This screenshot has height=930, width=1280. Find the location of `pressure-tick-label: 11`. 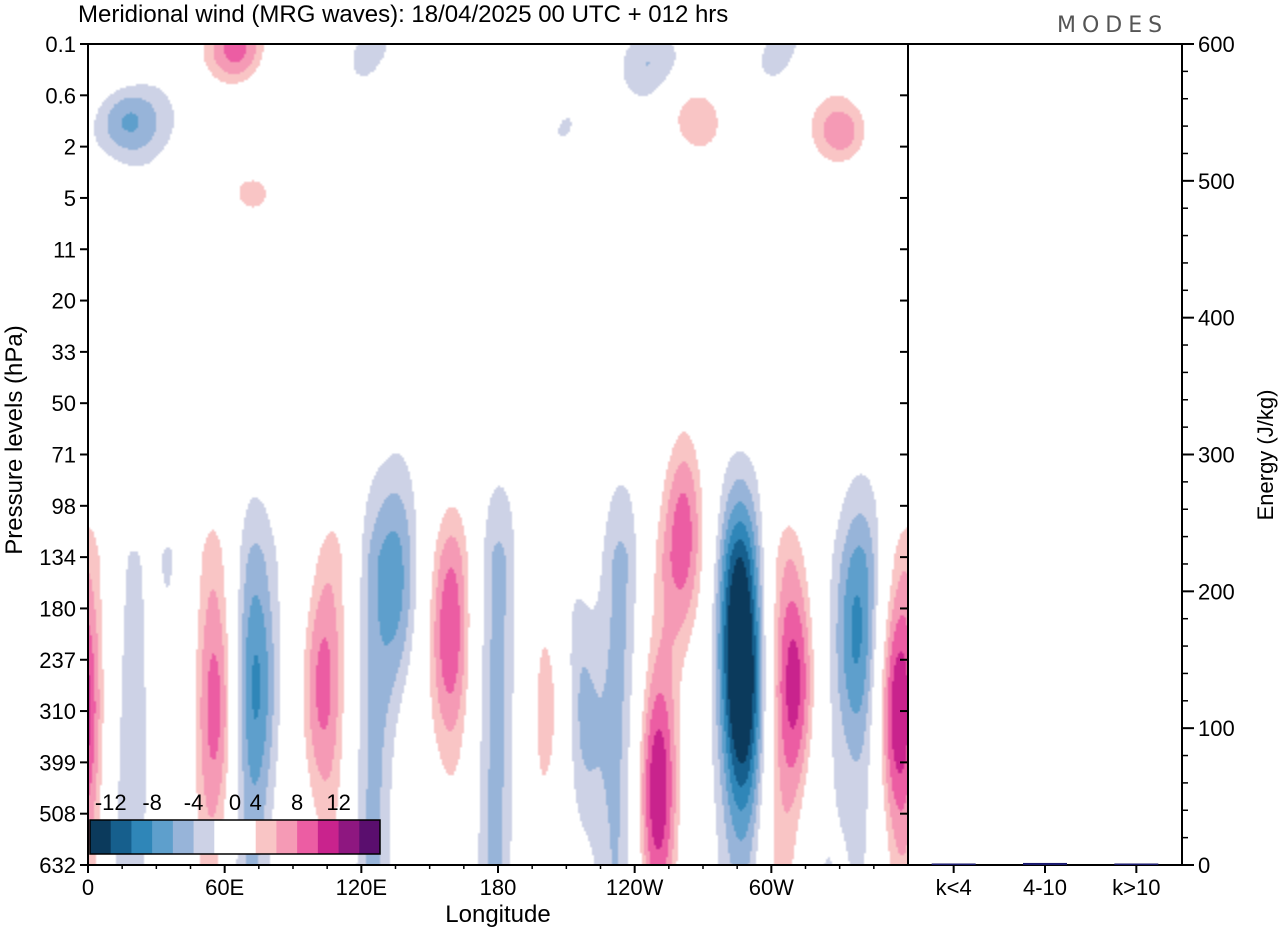

pressure-tick-label: 11 is located at coordinates (64, 249).